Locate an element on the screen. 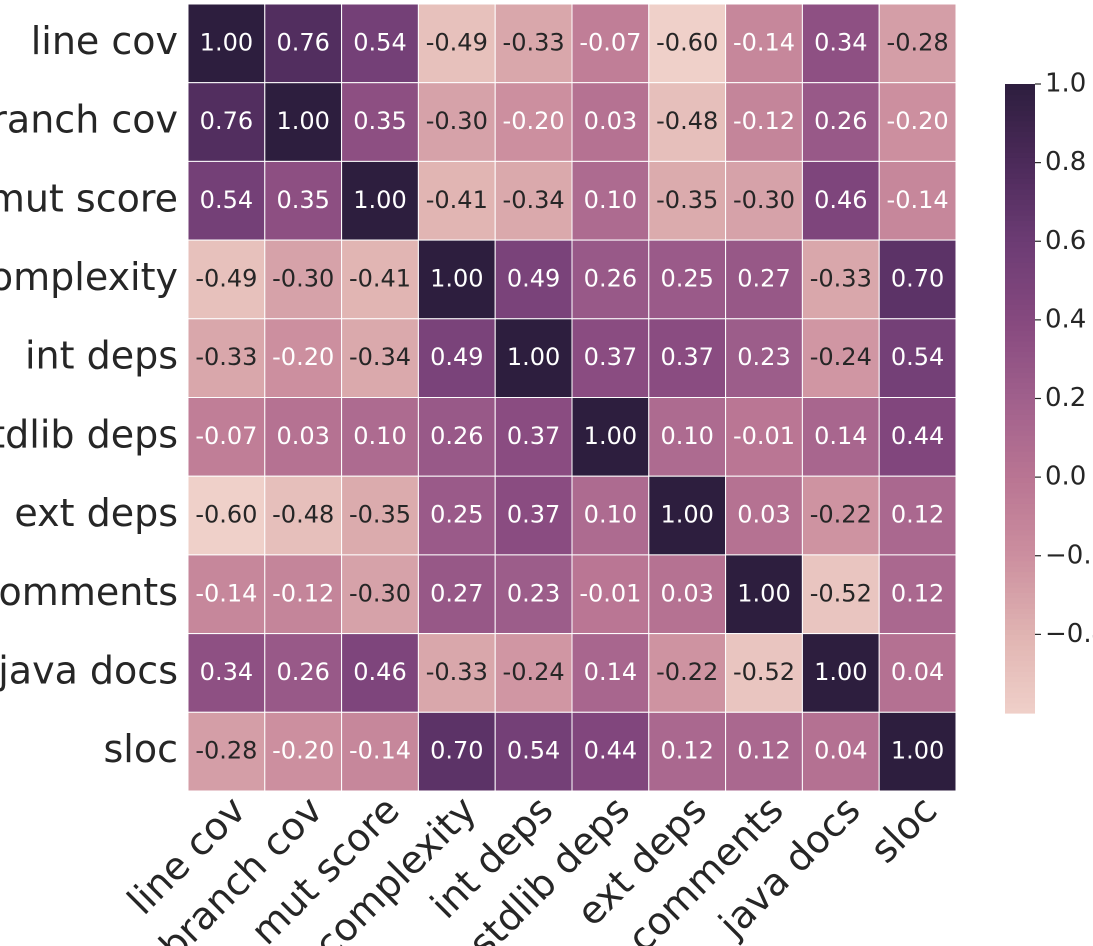 This screenshot has height=946, width=1093. colorbar-tick-label: 1.0 is located at coordinates (1065, 84).